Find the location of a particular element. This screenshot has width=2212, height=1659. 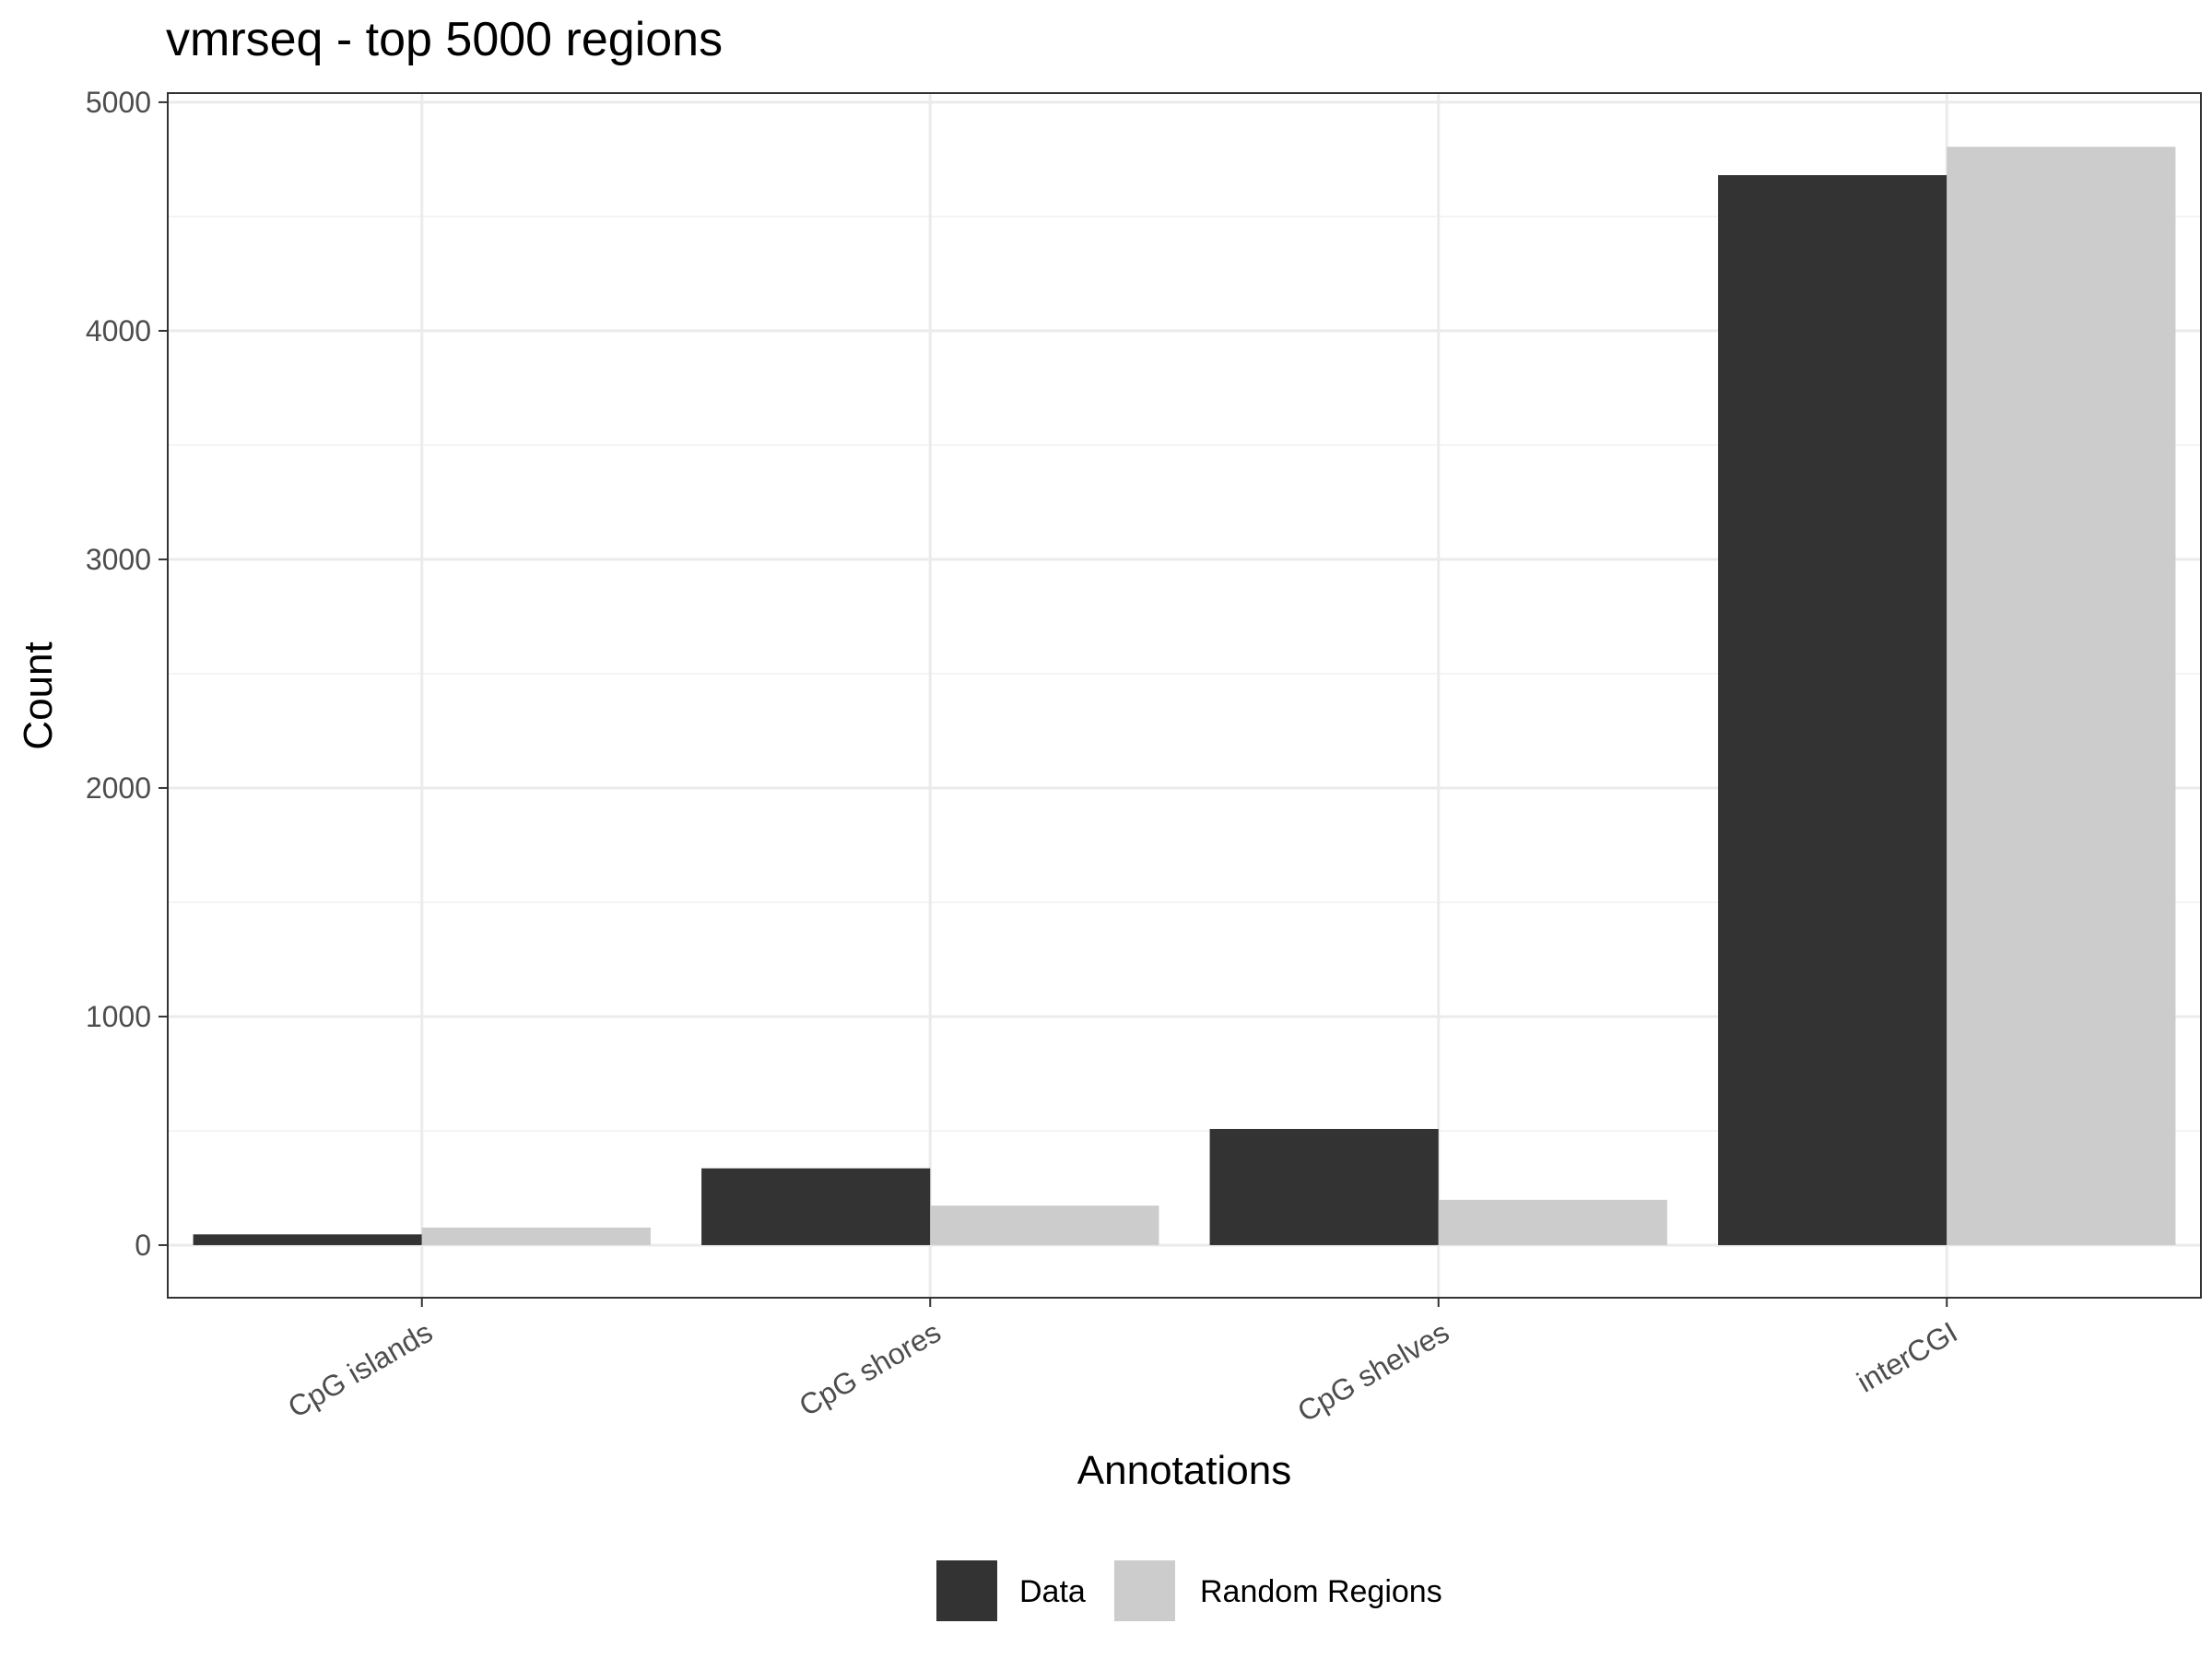

legend-key-data is located at coordinates (966, 1590).